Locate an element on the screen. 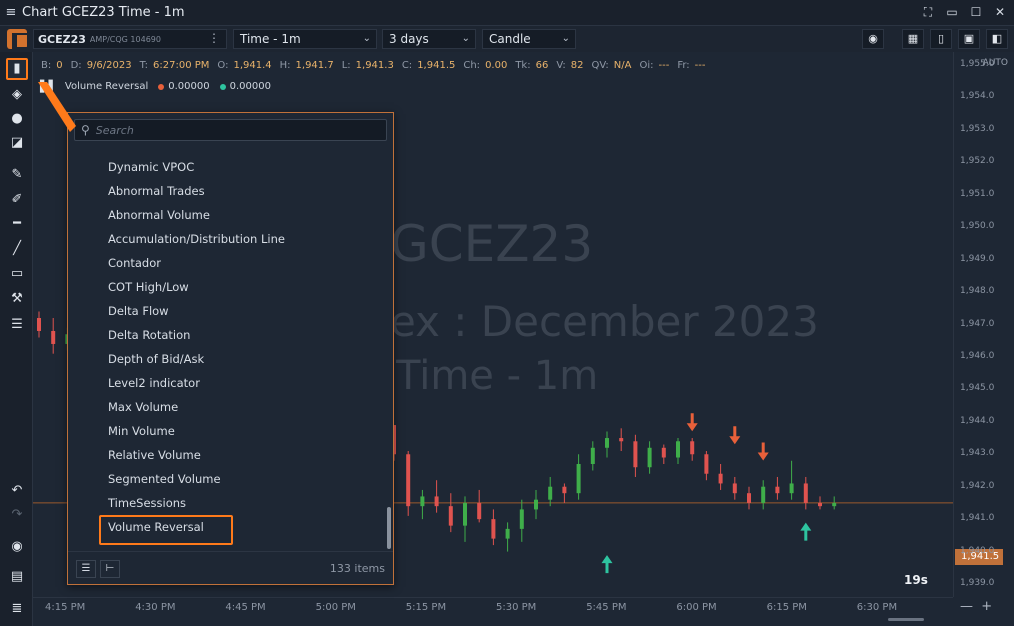 The image size is (1014, 626). dom-icon: ▦ is located at coordinates (913, 39).